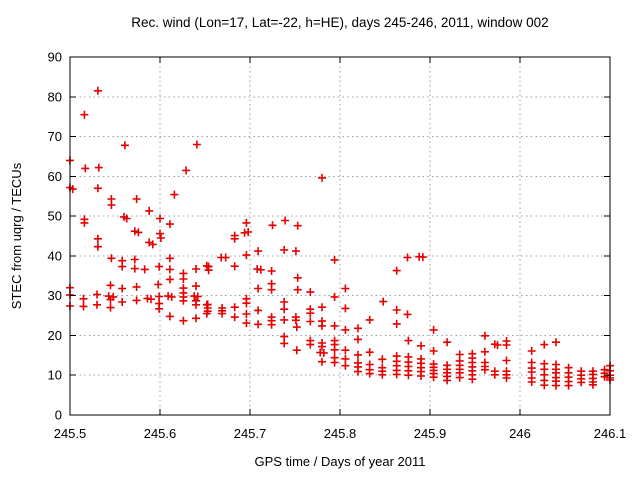 This screenshot has width=640, height=480. What do you see at coordinates (55, 176) in the screenshot?
I see `y-tick-label: 60` at bounding box center [55, 176].